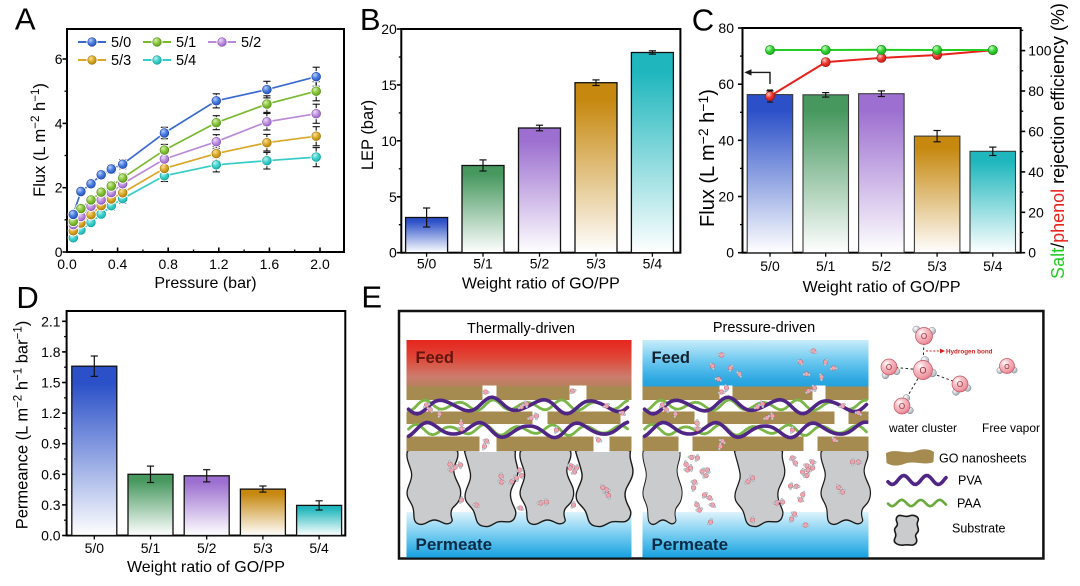 The height and width of the screenshot is (586, 1080). What do you see at coordinates (168, 264) in the screenshot?
I see `svg-text: 0.8` at bounding box center [168, 264].